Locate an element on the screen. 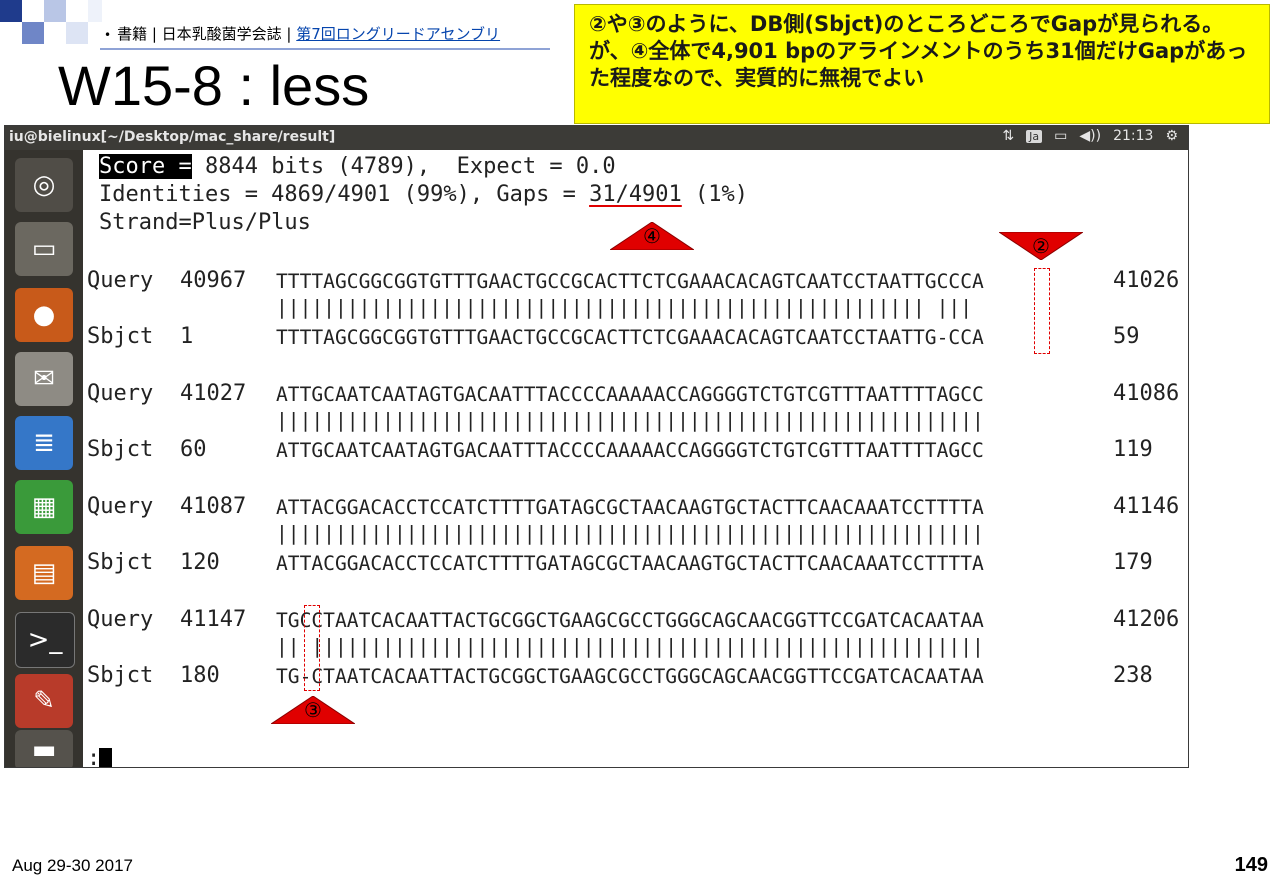 This screenshot has width=1280, height=886. marker-3-label: ③ is located at coordinates (313, 710).